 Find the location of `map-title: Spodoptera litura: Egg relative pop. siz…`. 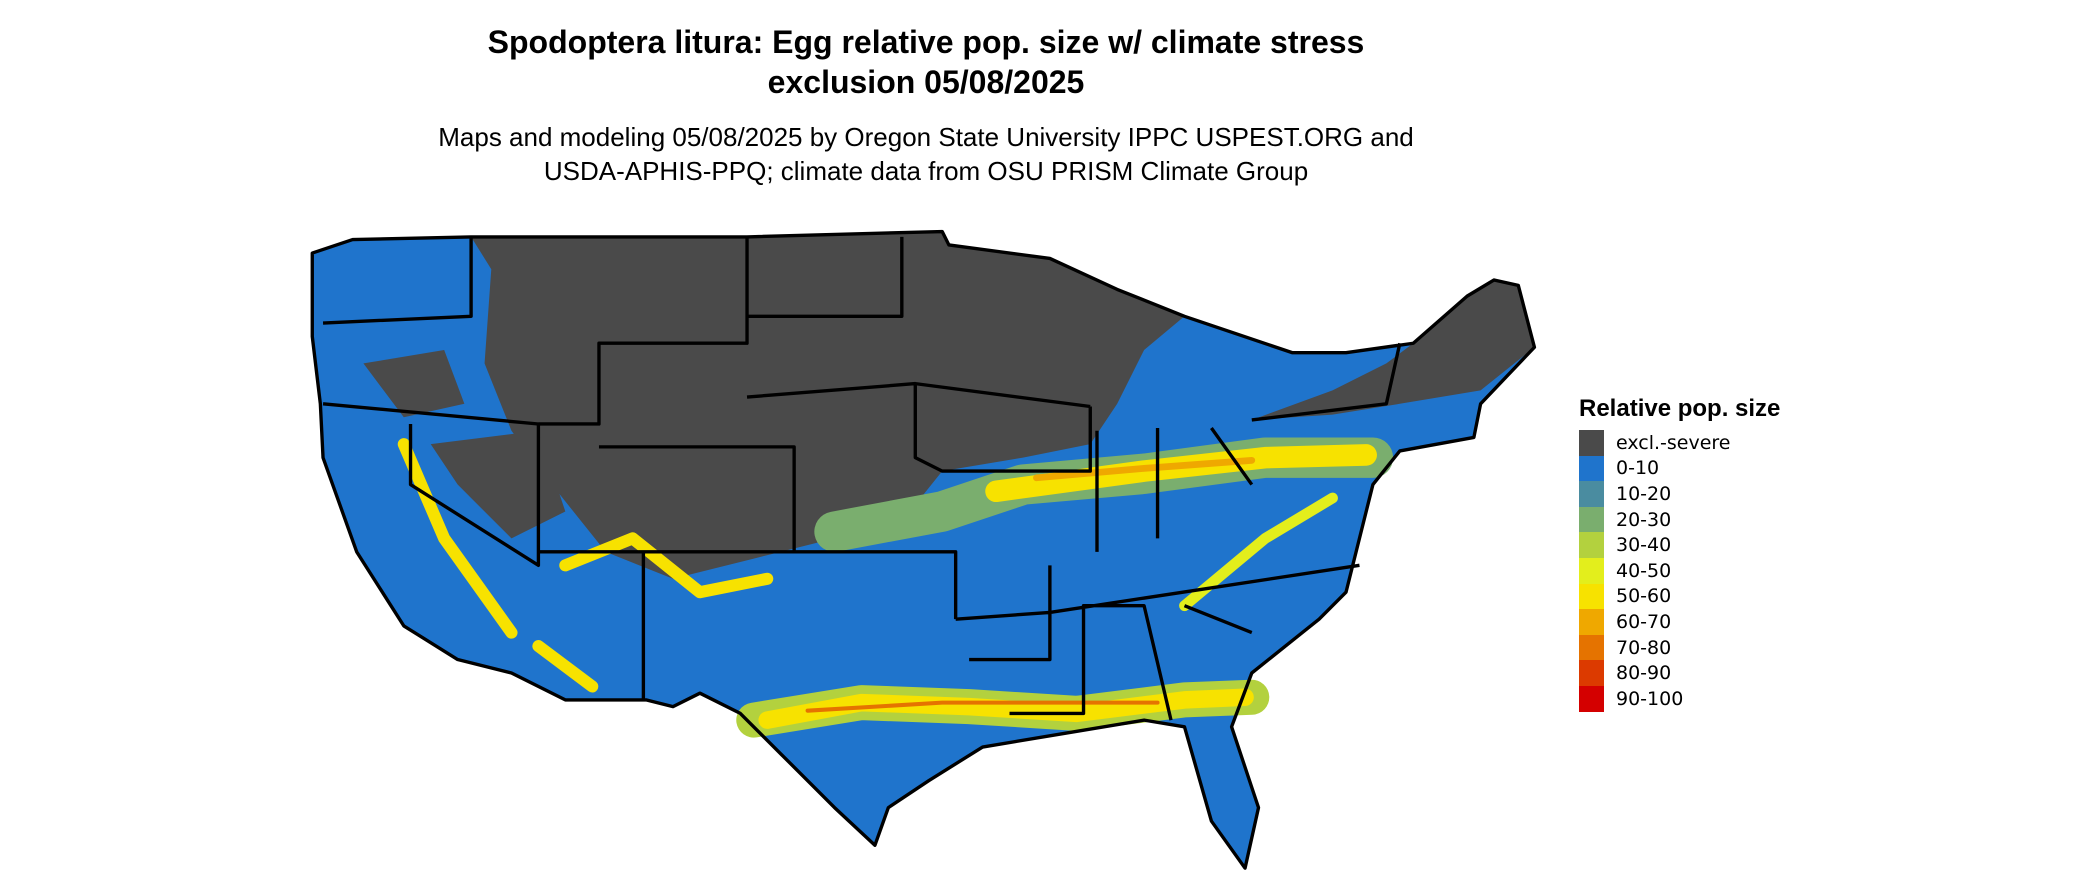

map-title: Spodoptera litura: Egg relative pop. siz… is located at coordinates (926, 62).